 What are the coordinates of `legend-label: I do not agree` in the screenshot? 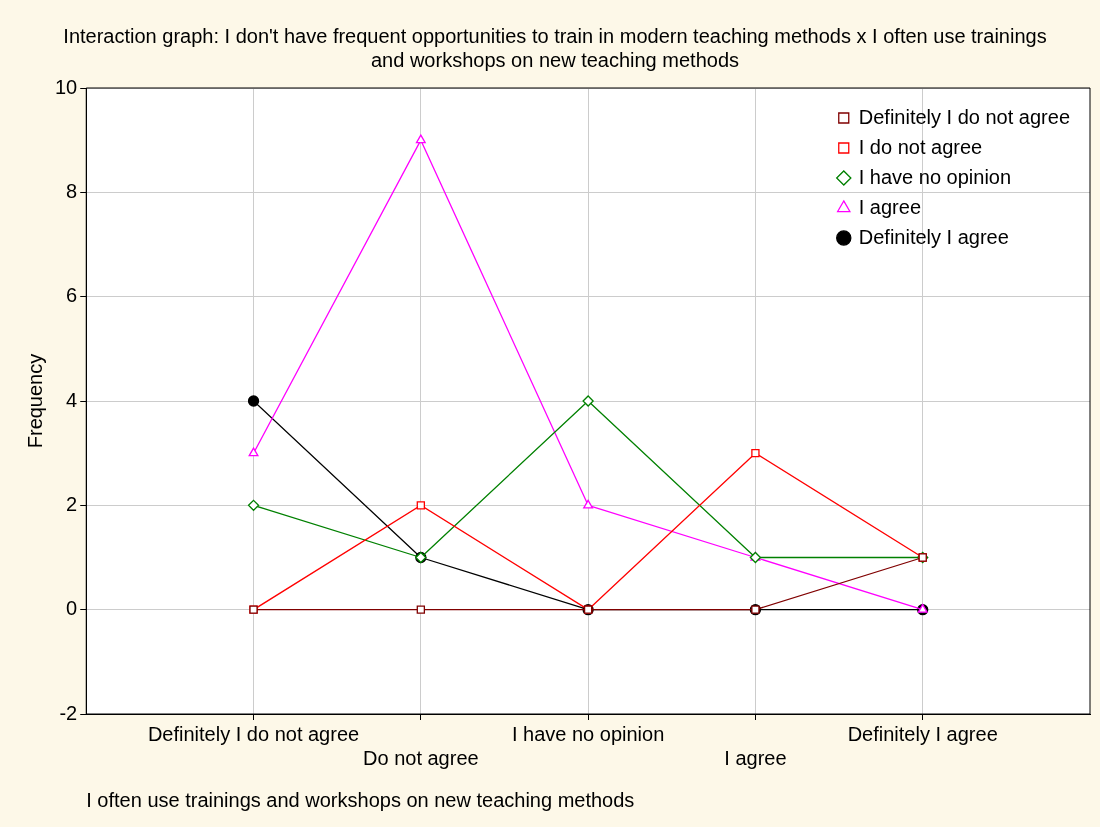 It's located at (920, 146).